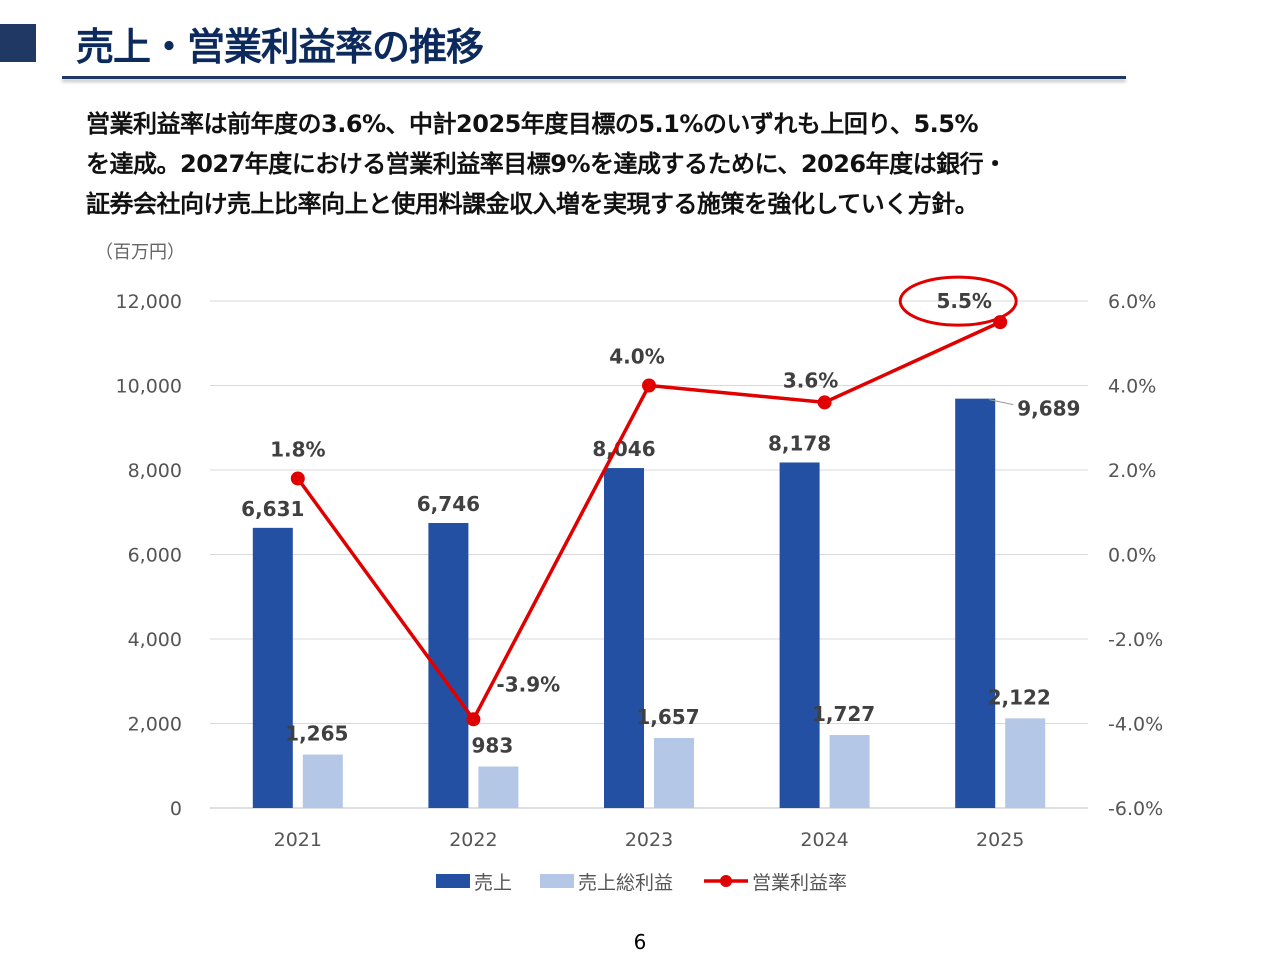 This screenshot has height=960, width=1280. I want to click on highlight-circle, so click(958, 301).